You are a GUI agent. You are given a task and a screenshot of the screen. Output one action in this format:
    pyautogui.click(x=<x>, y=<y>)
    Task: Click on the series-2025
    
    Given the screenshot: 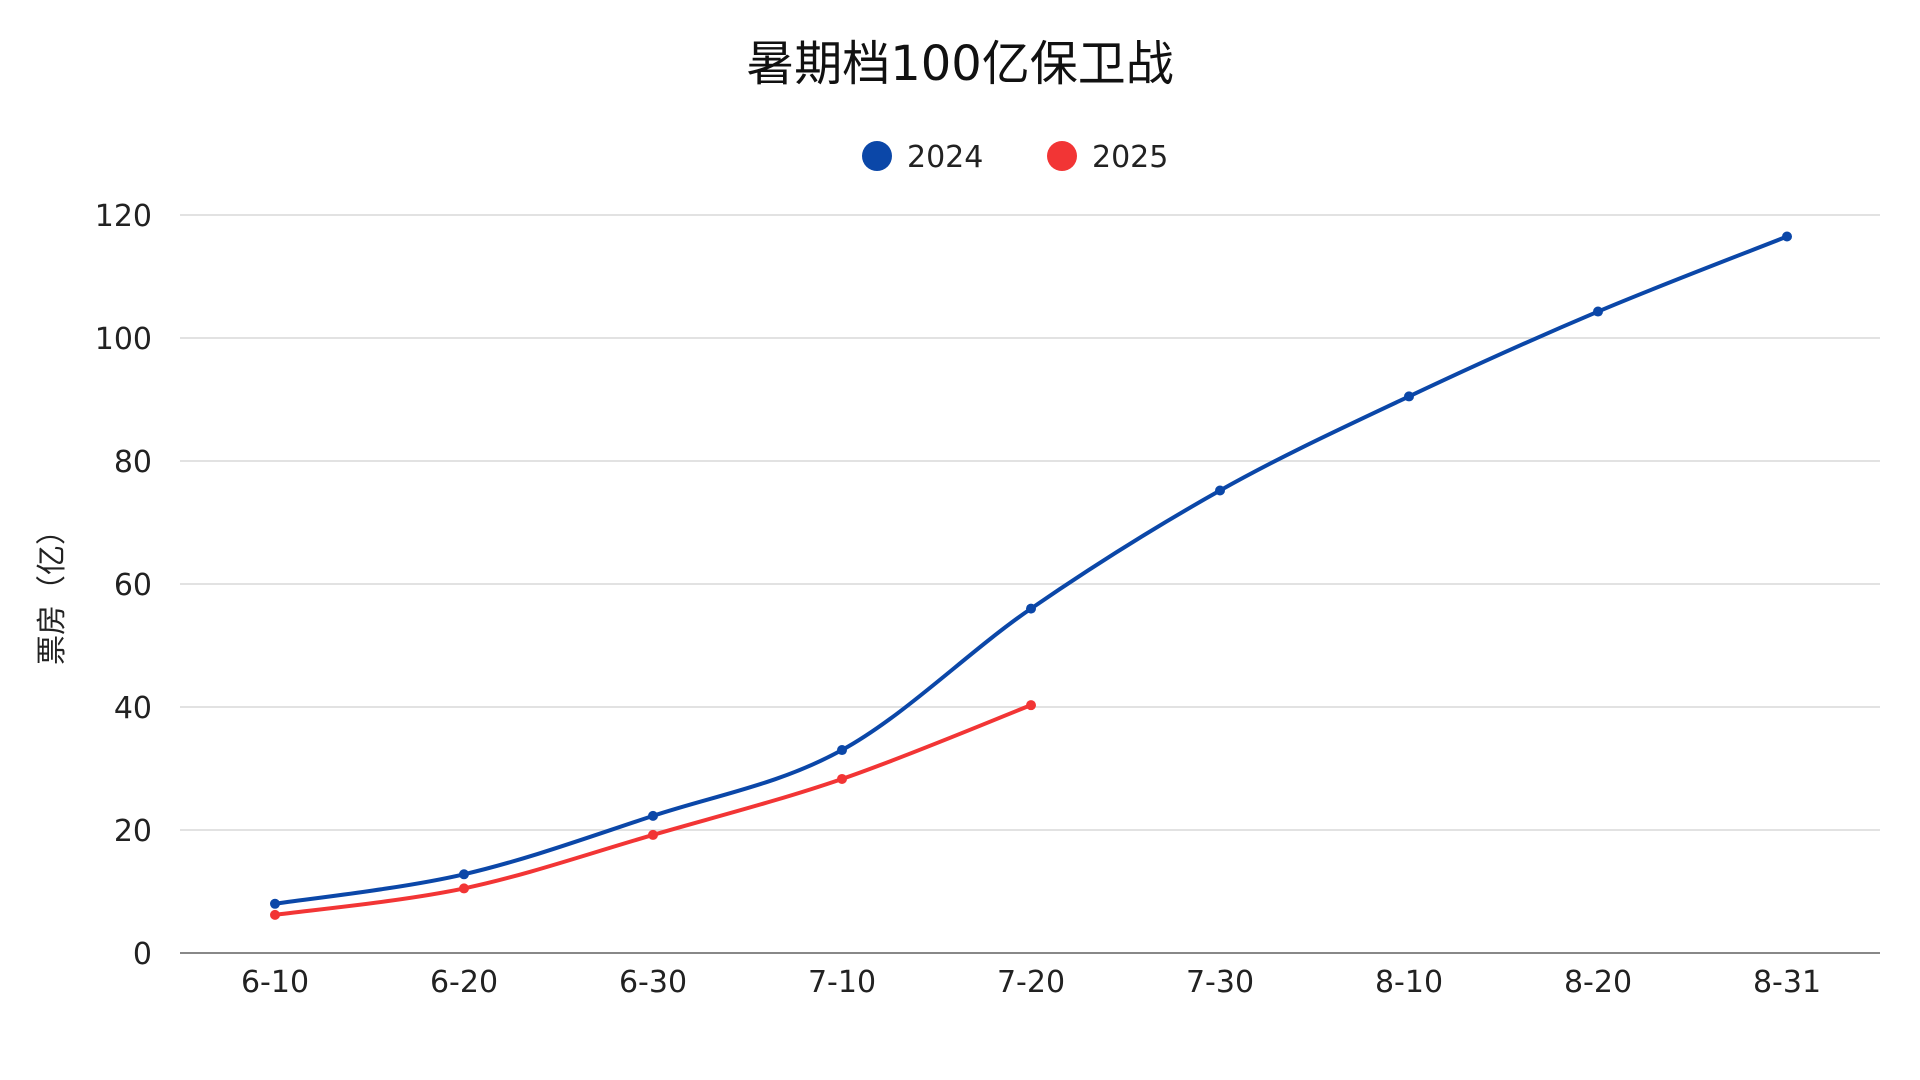 What is the action you would take?
    pyautogui.click(x=653, y=810)
    